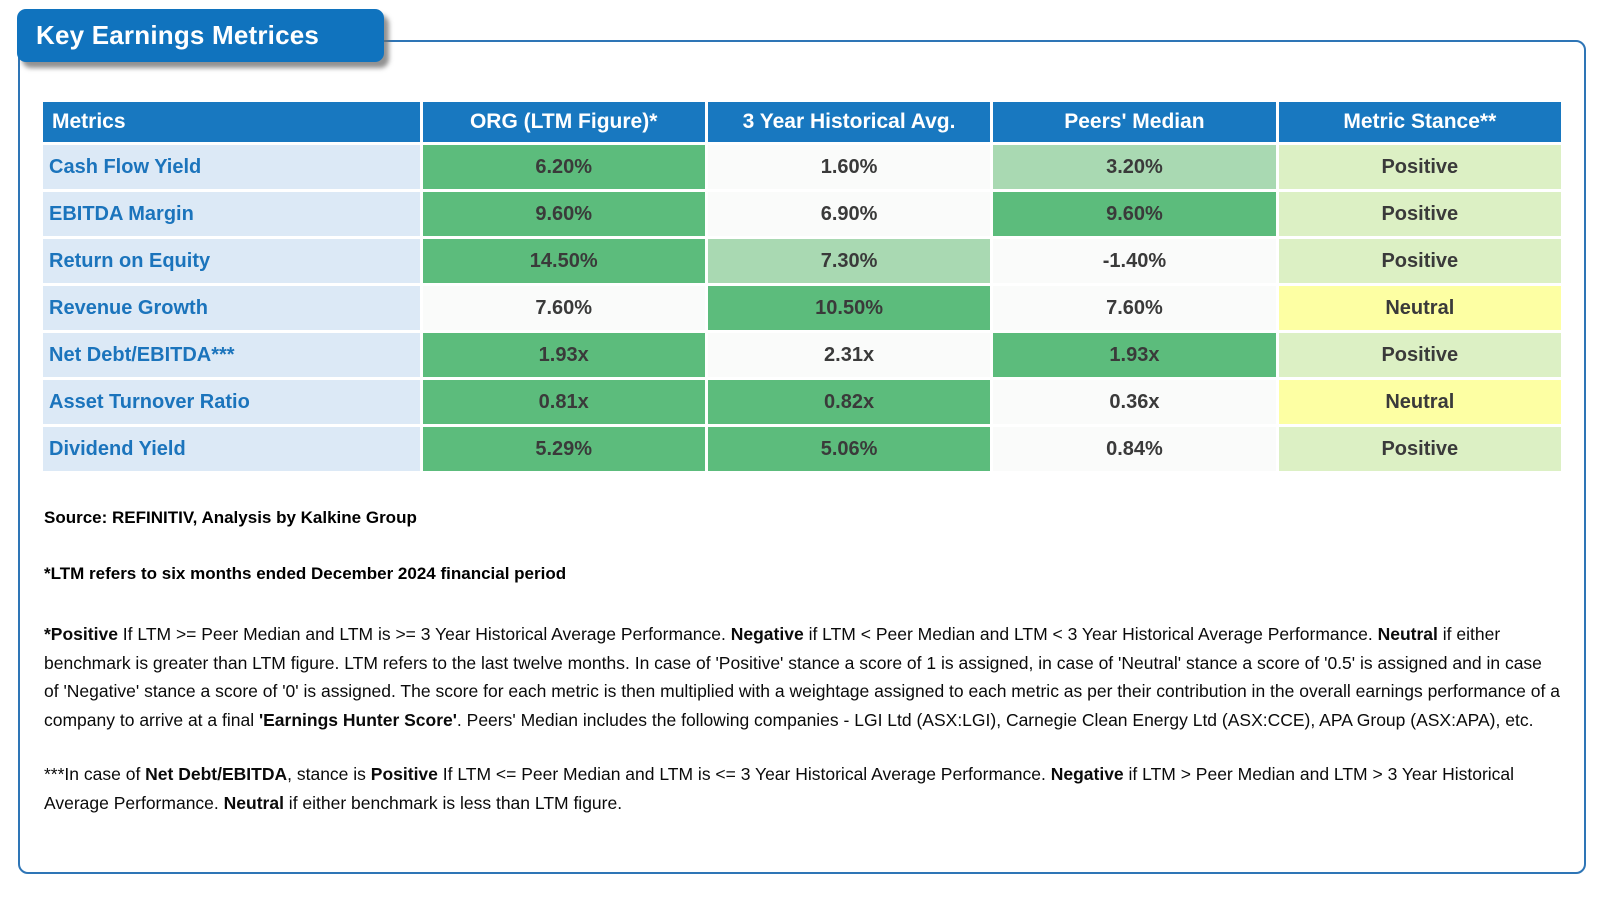 The width and height of the screenshot is (1605, 907). What do you see at coordinates (563, 261) in the screenshot?
I see `ltm-value: 14.50%` at bounding box center [563, 261].